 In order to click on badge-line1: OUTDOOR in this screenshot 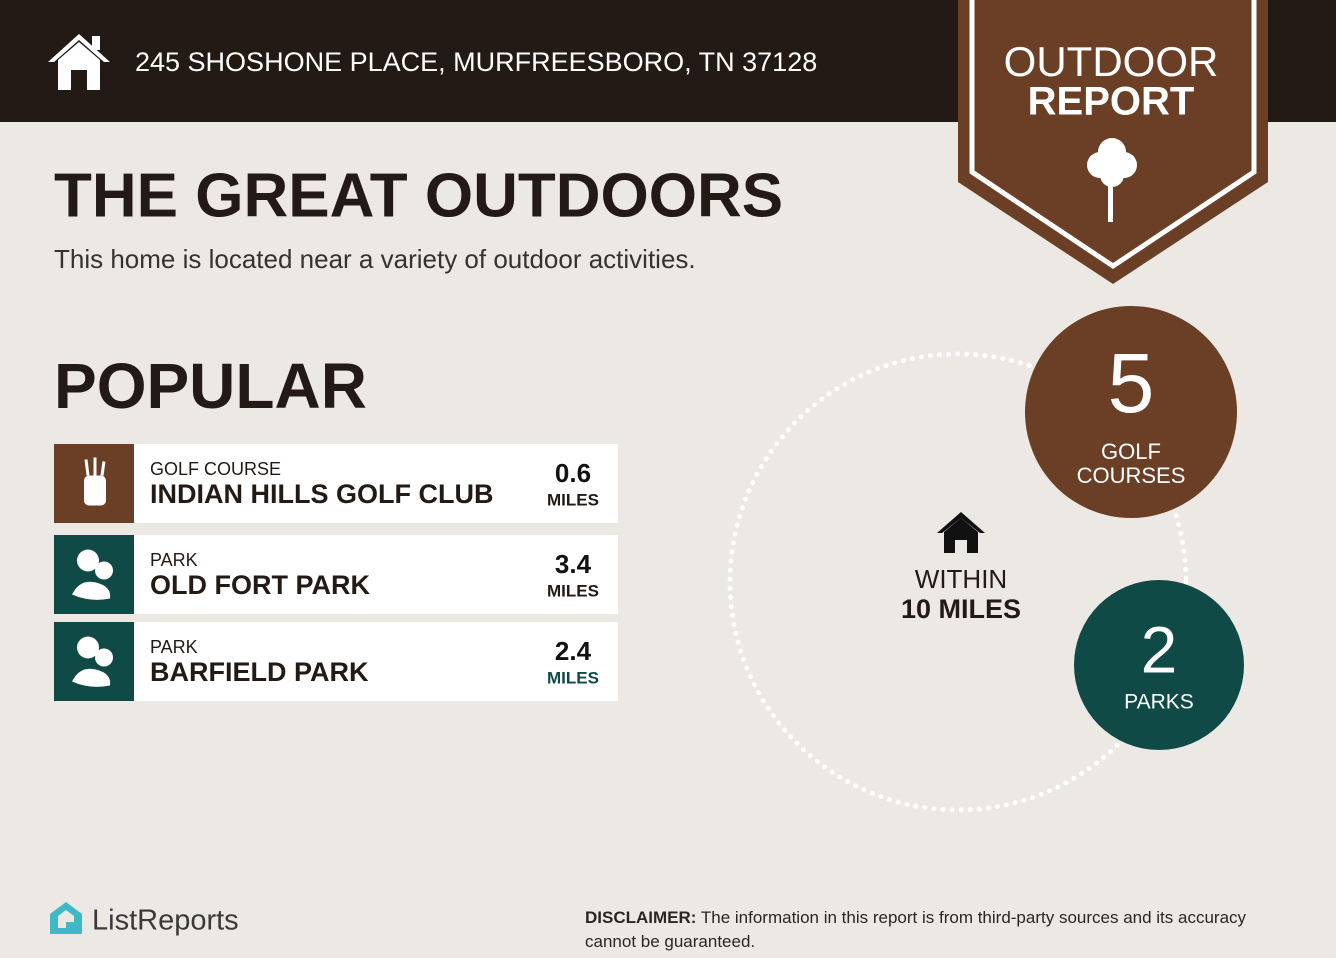, I will do `click(1111, 61)`.